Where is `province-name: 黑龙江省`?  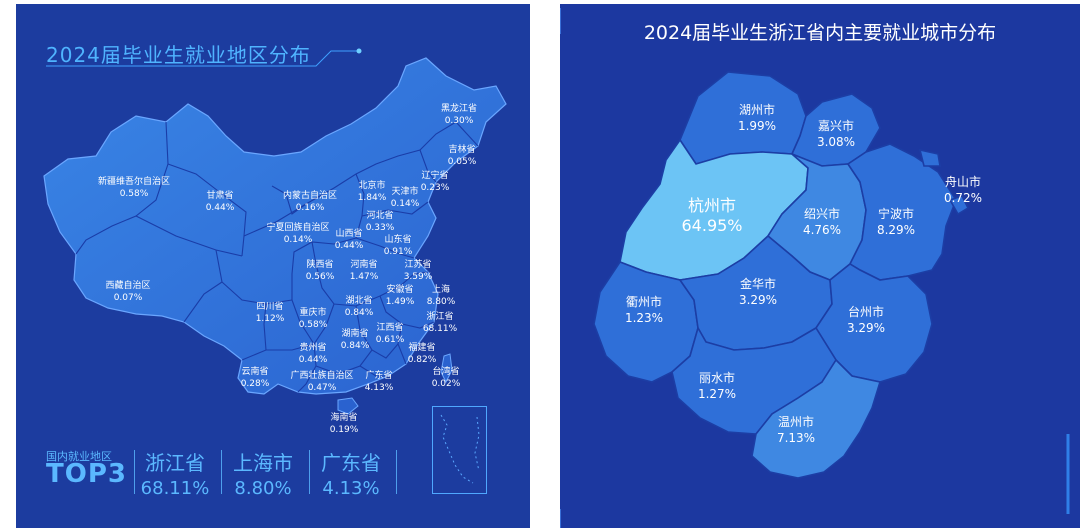 province-name: 黑龙江省 is located at coordinates (459, 109).